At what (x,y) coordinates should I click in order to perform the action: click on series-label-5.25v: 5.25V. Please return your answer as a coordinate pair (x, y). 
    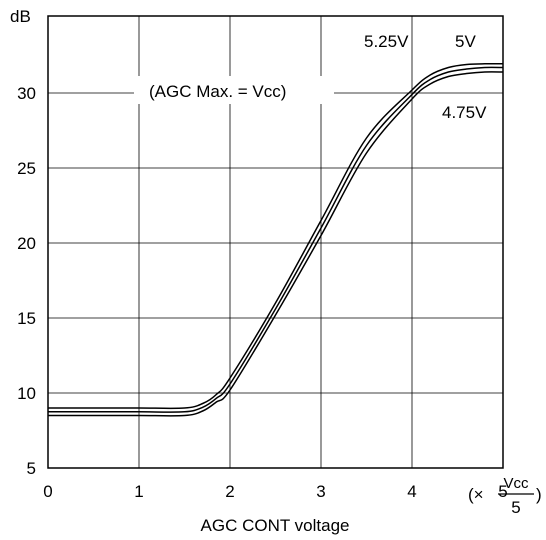
    Looking at the image, I should click on (386, 41).